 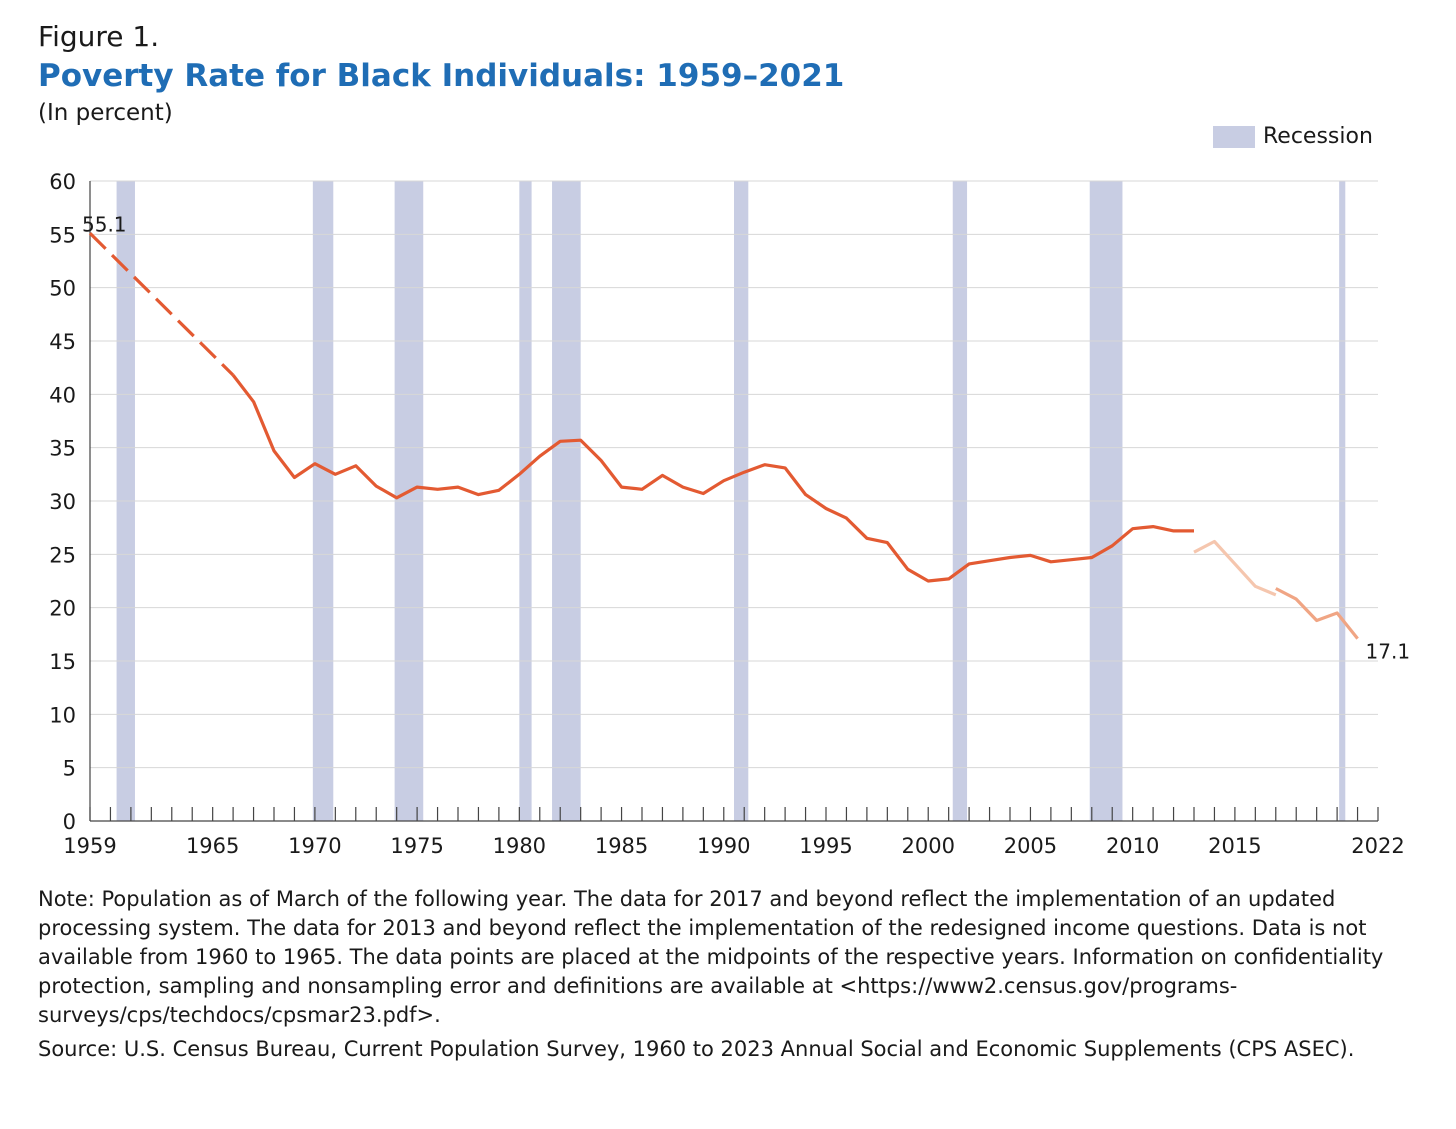 I want to click on y-tick-label: 5, so click(x=69, y=769).